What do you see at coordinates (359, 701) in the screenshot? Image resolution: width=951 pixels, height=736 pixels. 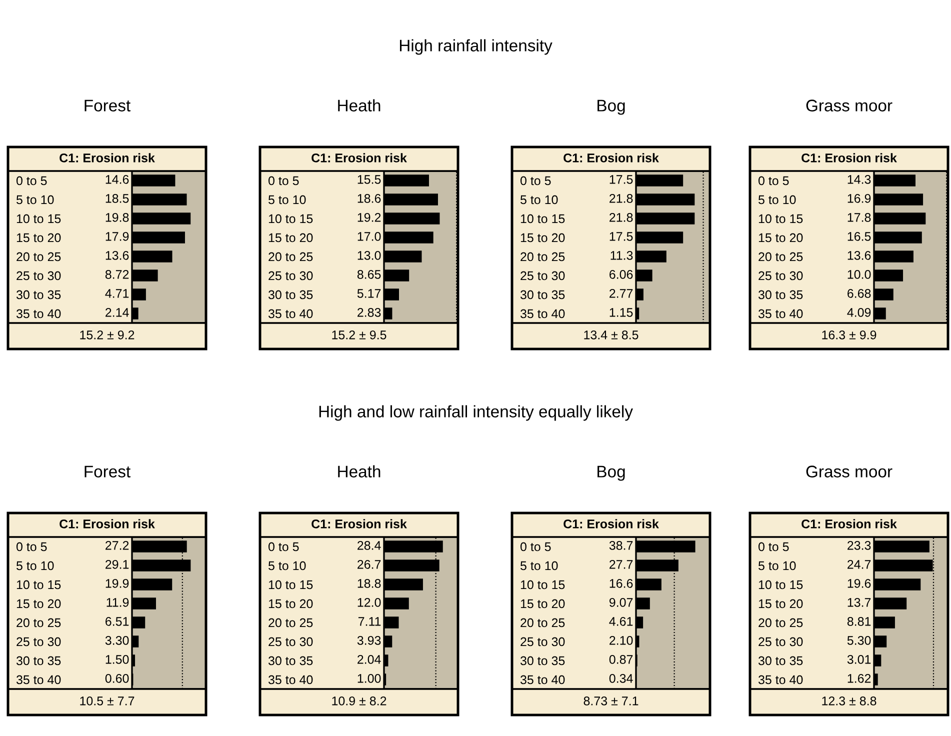 I see `text: 10.9 ± 8.2` at bounding box center [359, 701].